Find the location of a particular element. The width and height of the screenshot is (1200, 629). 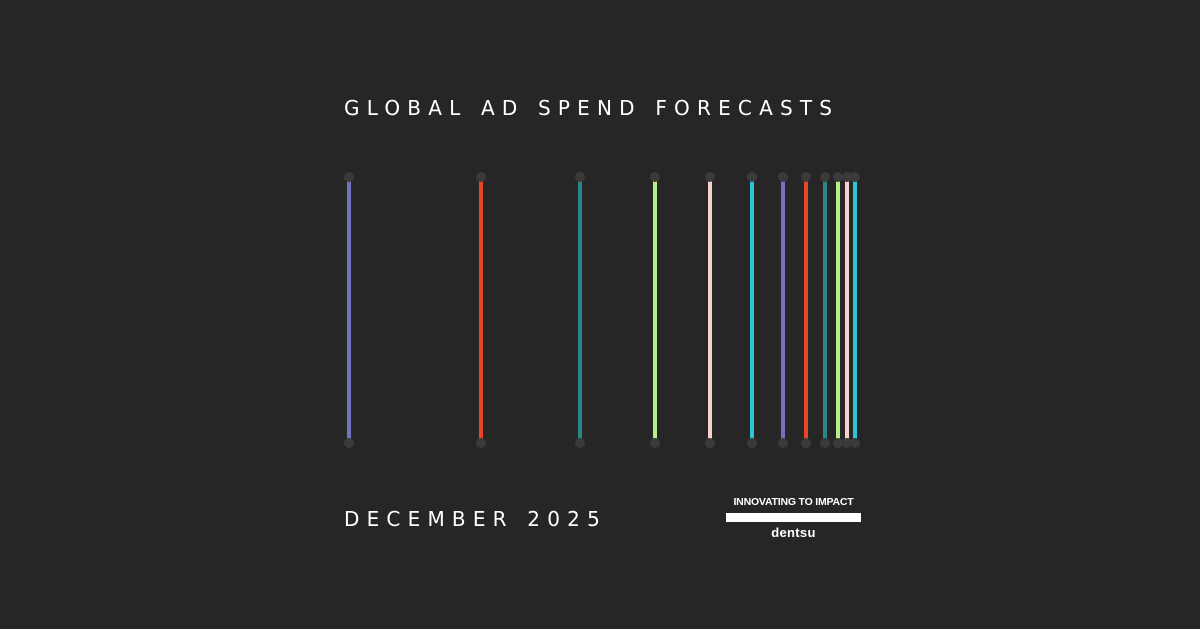

page-title: GLOBAL AD SPEND FORECASTS is located at coordinates (592, 108).